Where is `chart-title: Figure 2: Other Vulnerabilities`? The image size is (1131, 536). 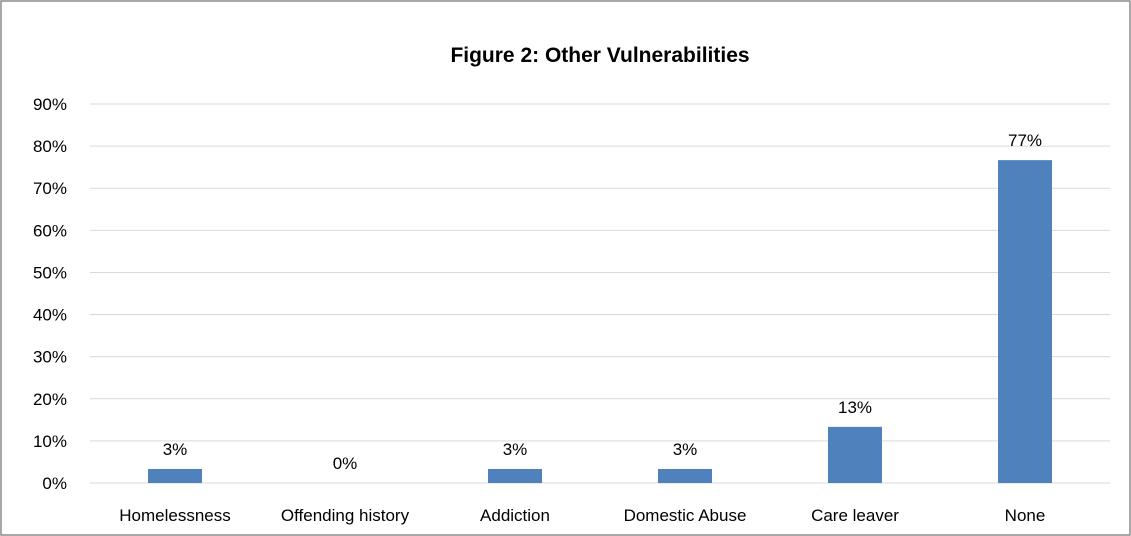
chart-title: Figure 2: Other Vulnerabilities is located at coordinates (599, 55).